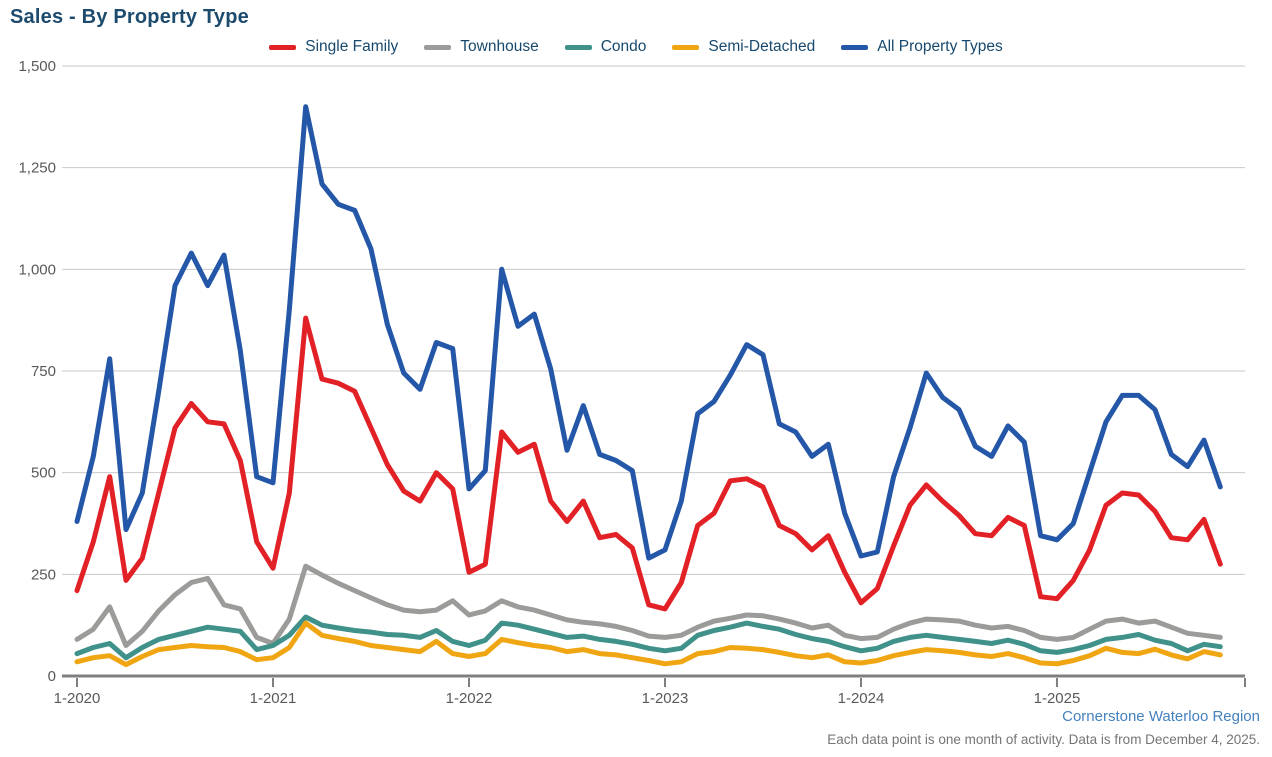  What do you see at coordinates (37, 168) in the screenshot?
I see `y-tick-label: 1,250` at bounding box center [37, 168].